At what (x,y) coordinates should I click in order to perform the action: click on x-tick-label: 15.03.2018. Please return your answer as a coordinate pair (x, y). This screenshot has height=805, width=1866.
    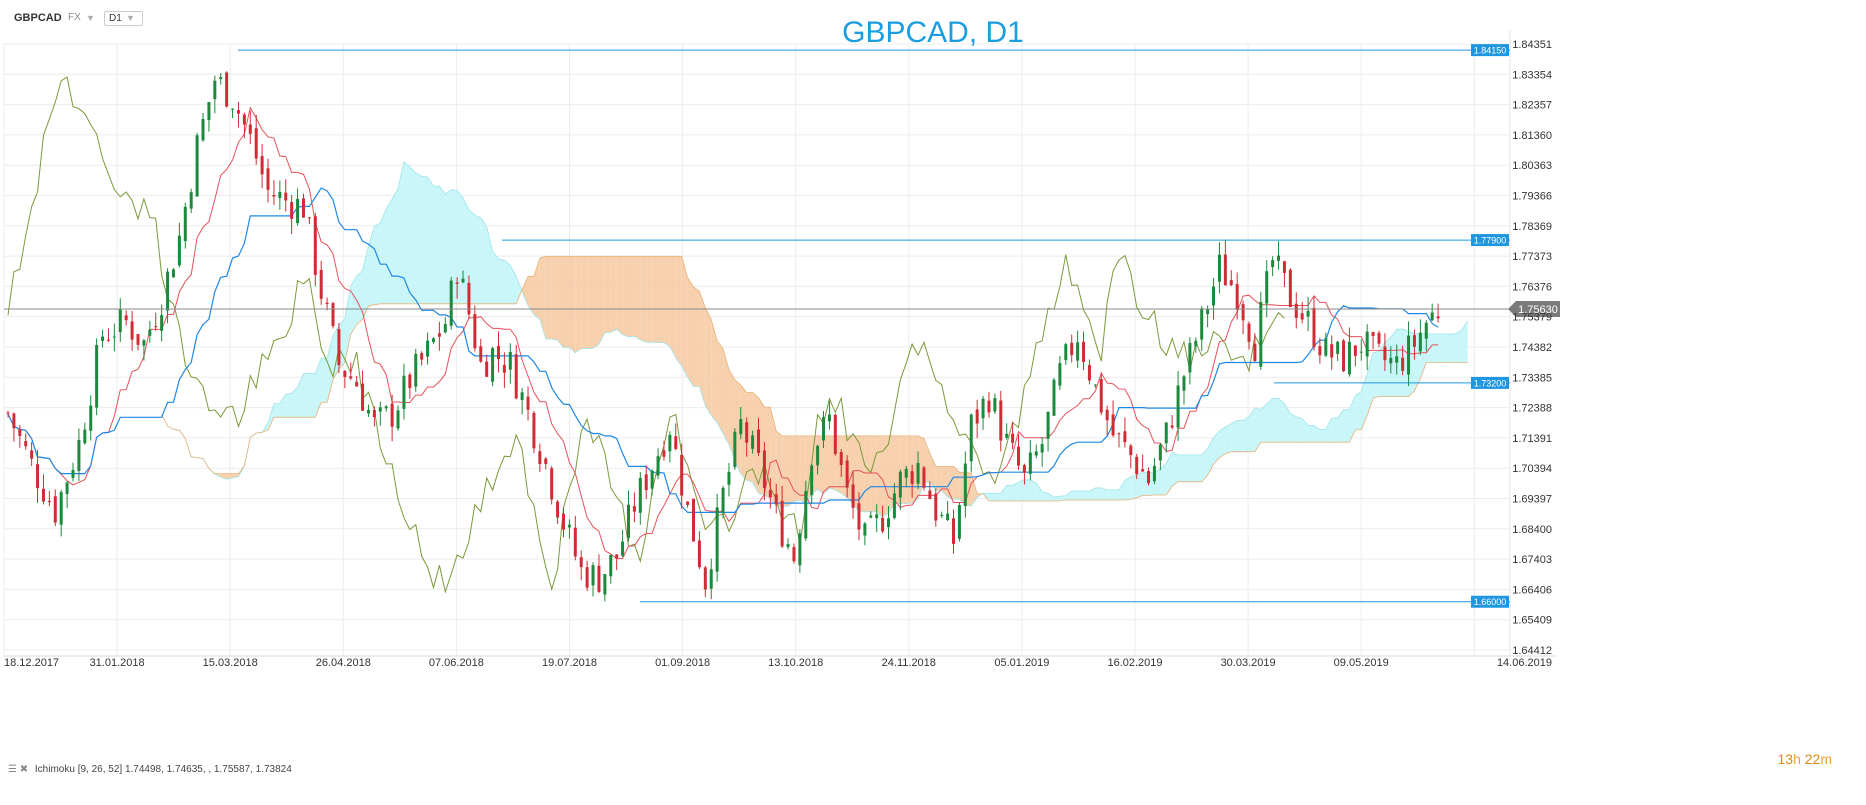
    Looking at the image, I should click on (230, 663).